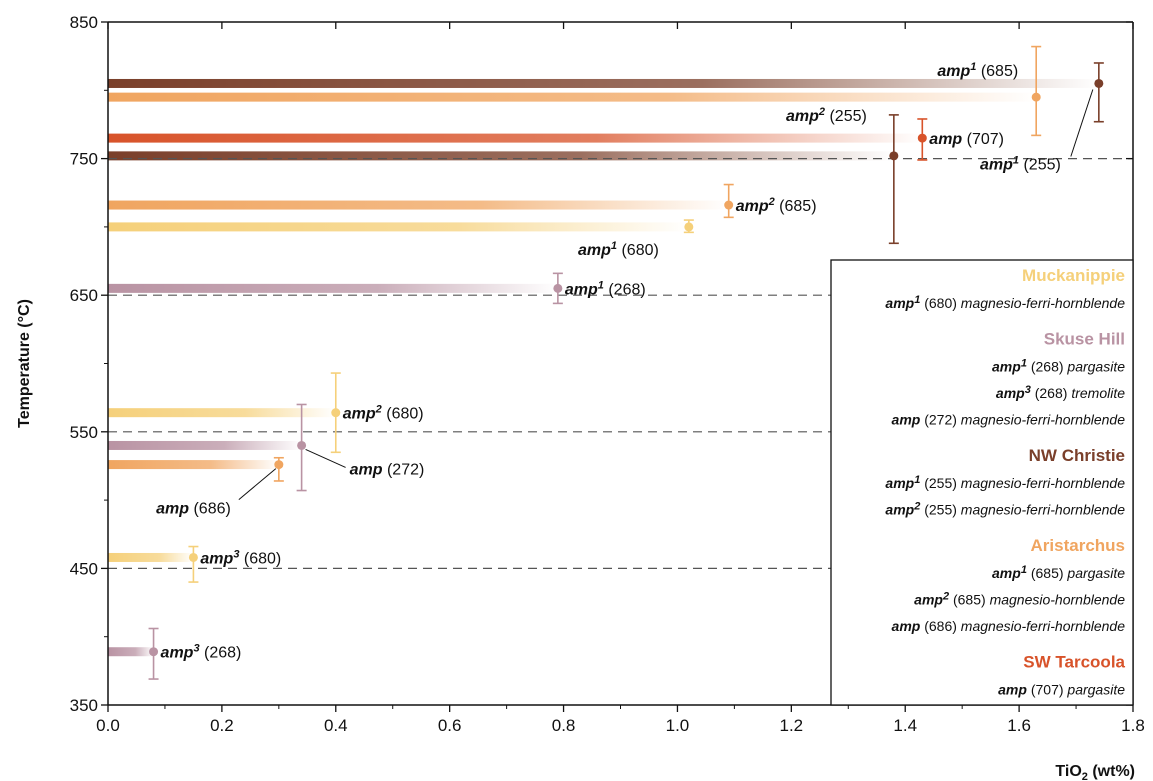 This screenshot has height=781, width=1153. What do you see at coordinates (605, 288) in the screenshot?
I see `point-label: amp1 (268)` at bounding box center [605, 288].